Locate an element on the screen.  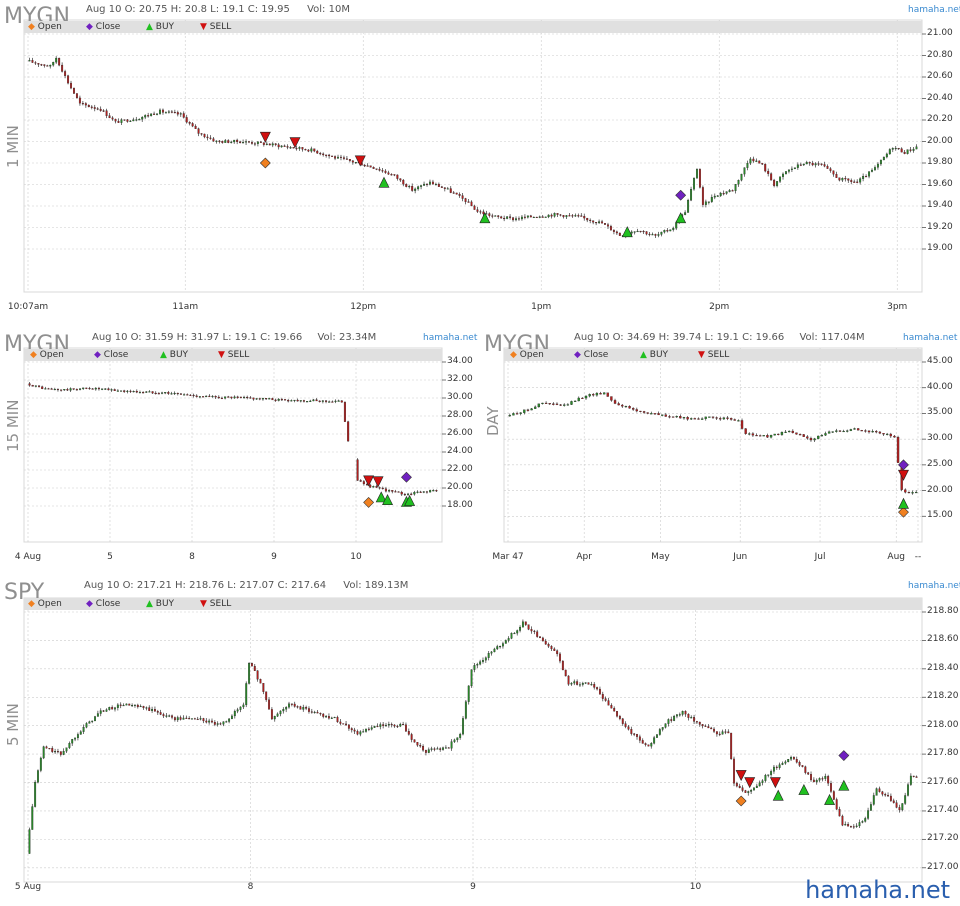
legend-open: ◆ Open is located at coordinates (47, 355).